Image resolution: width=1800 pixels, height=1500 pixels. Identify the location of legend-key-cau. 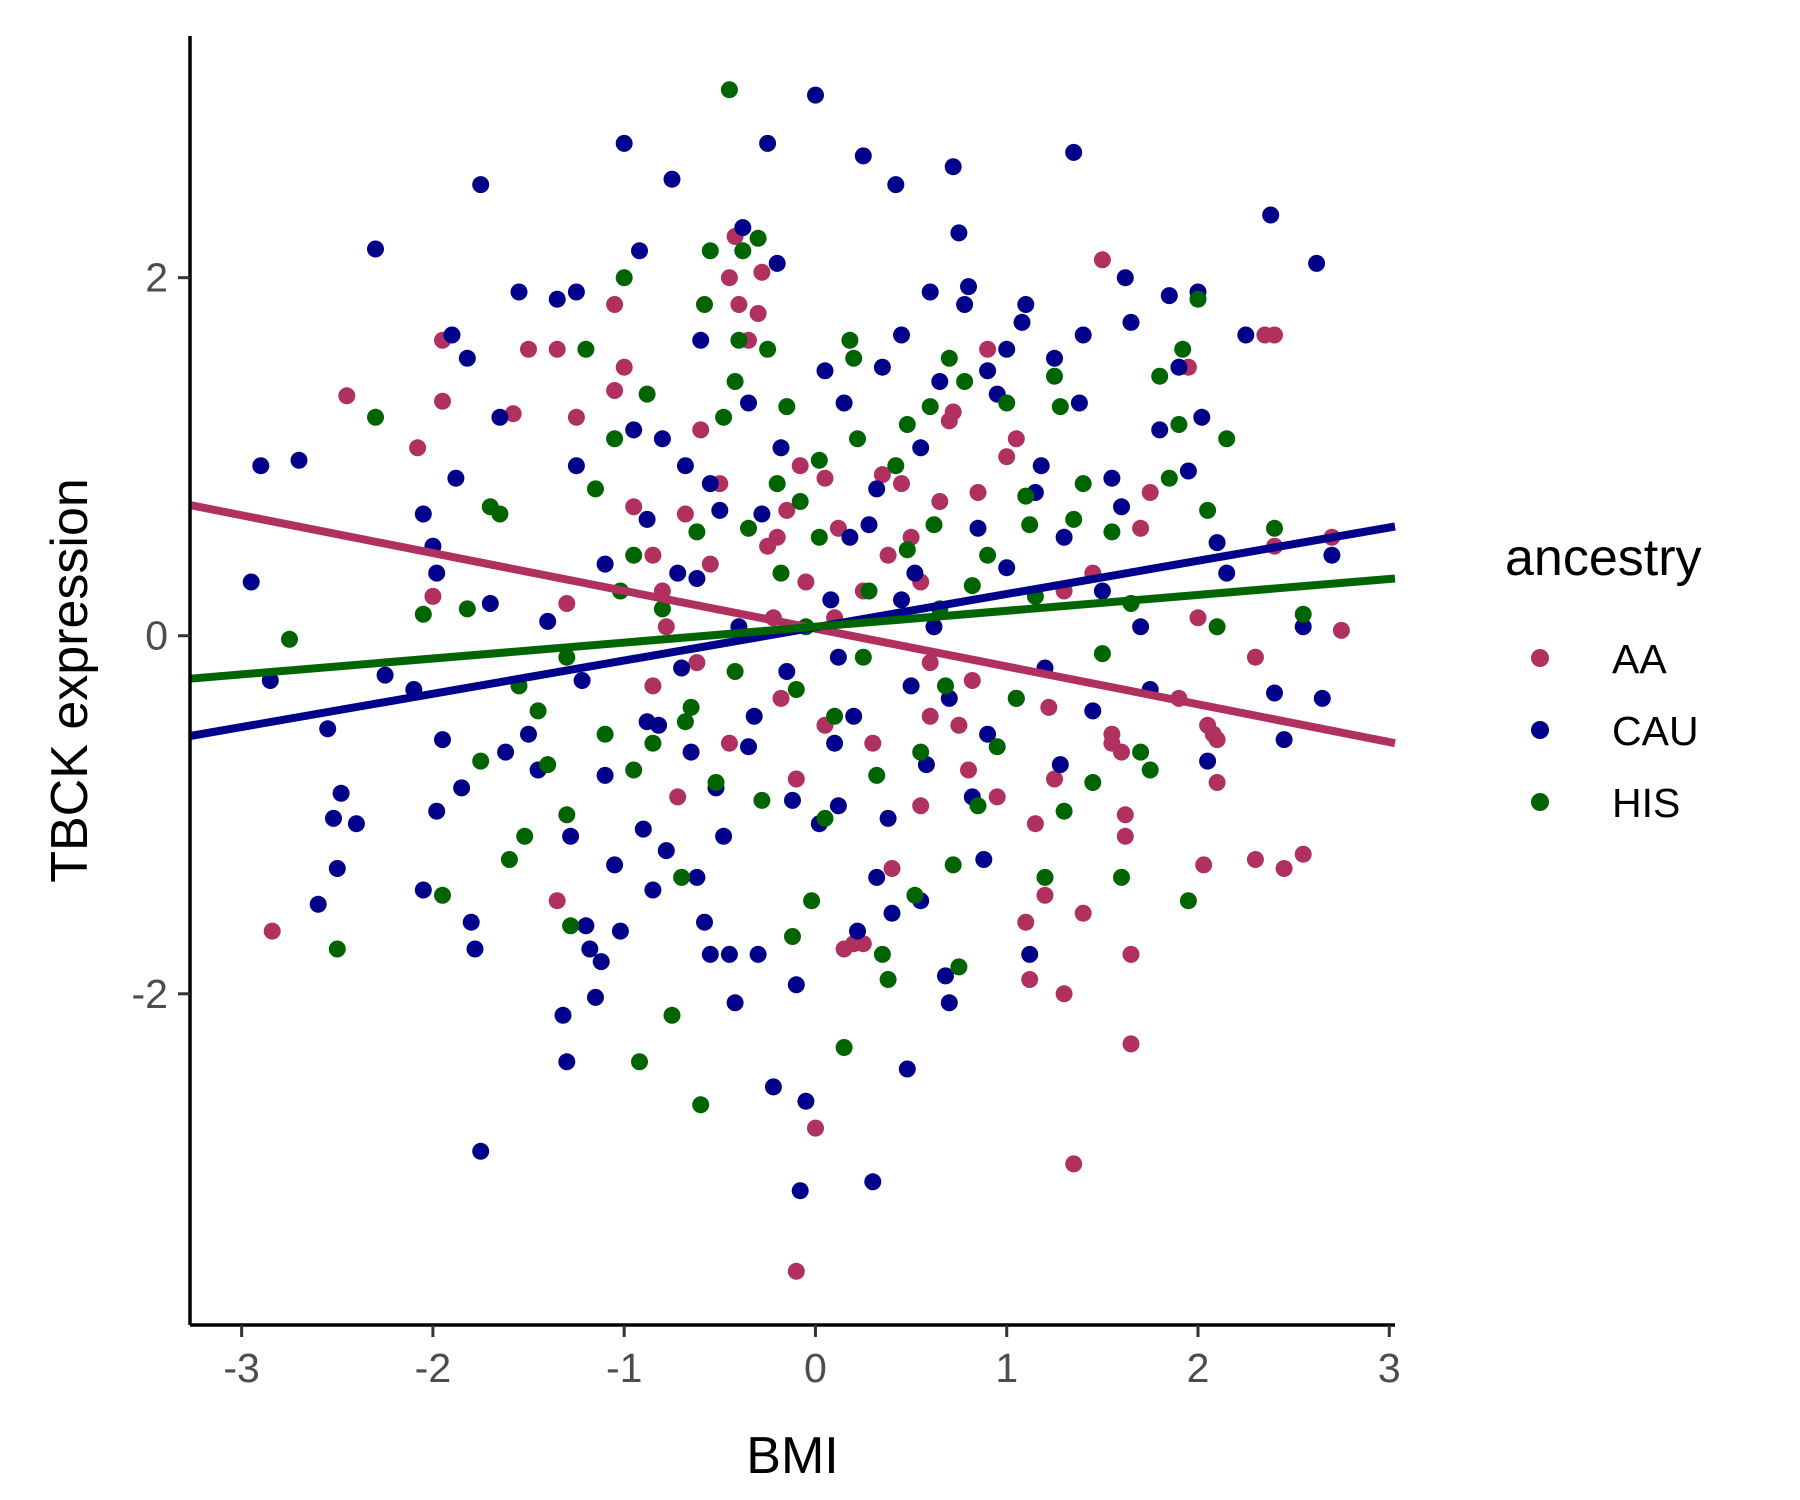
(1540, 730).